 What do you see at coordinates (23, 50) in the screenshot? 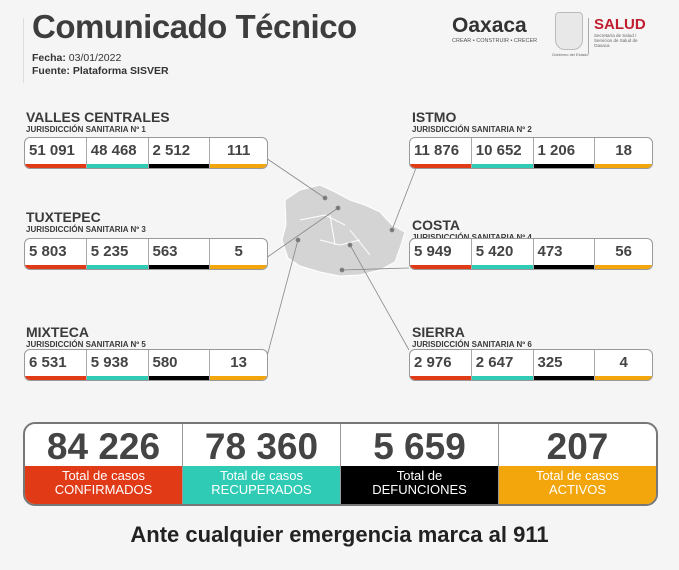
I see `divider` at bounding box center [23, 50].